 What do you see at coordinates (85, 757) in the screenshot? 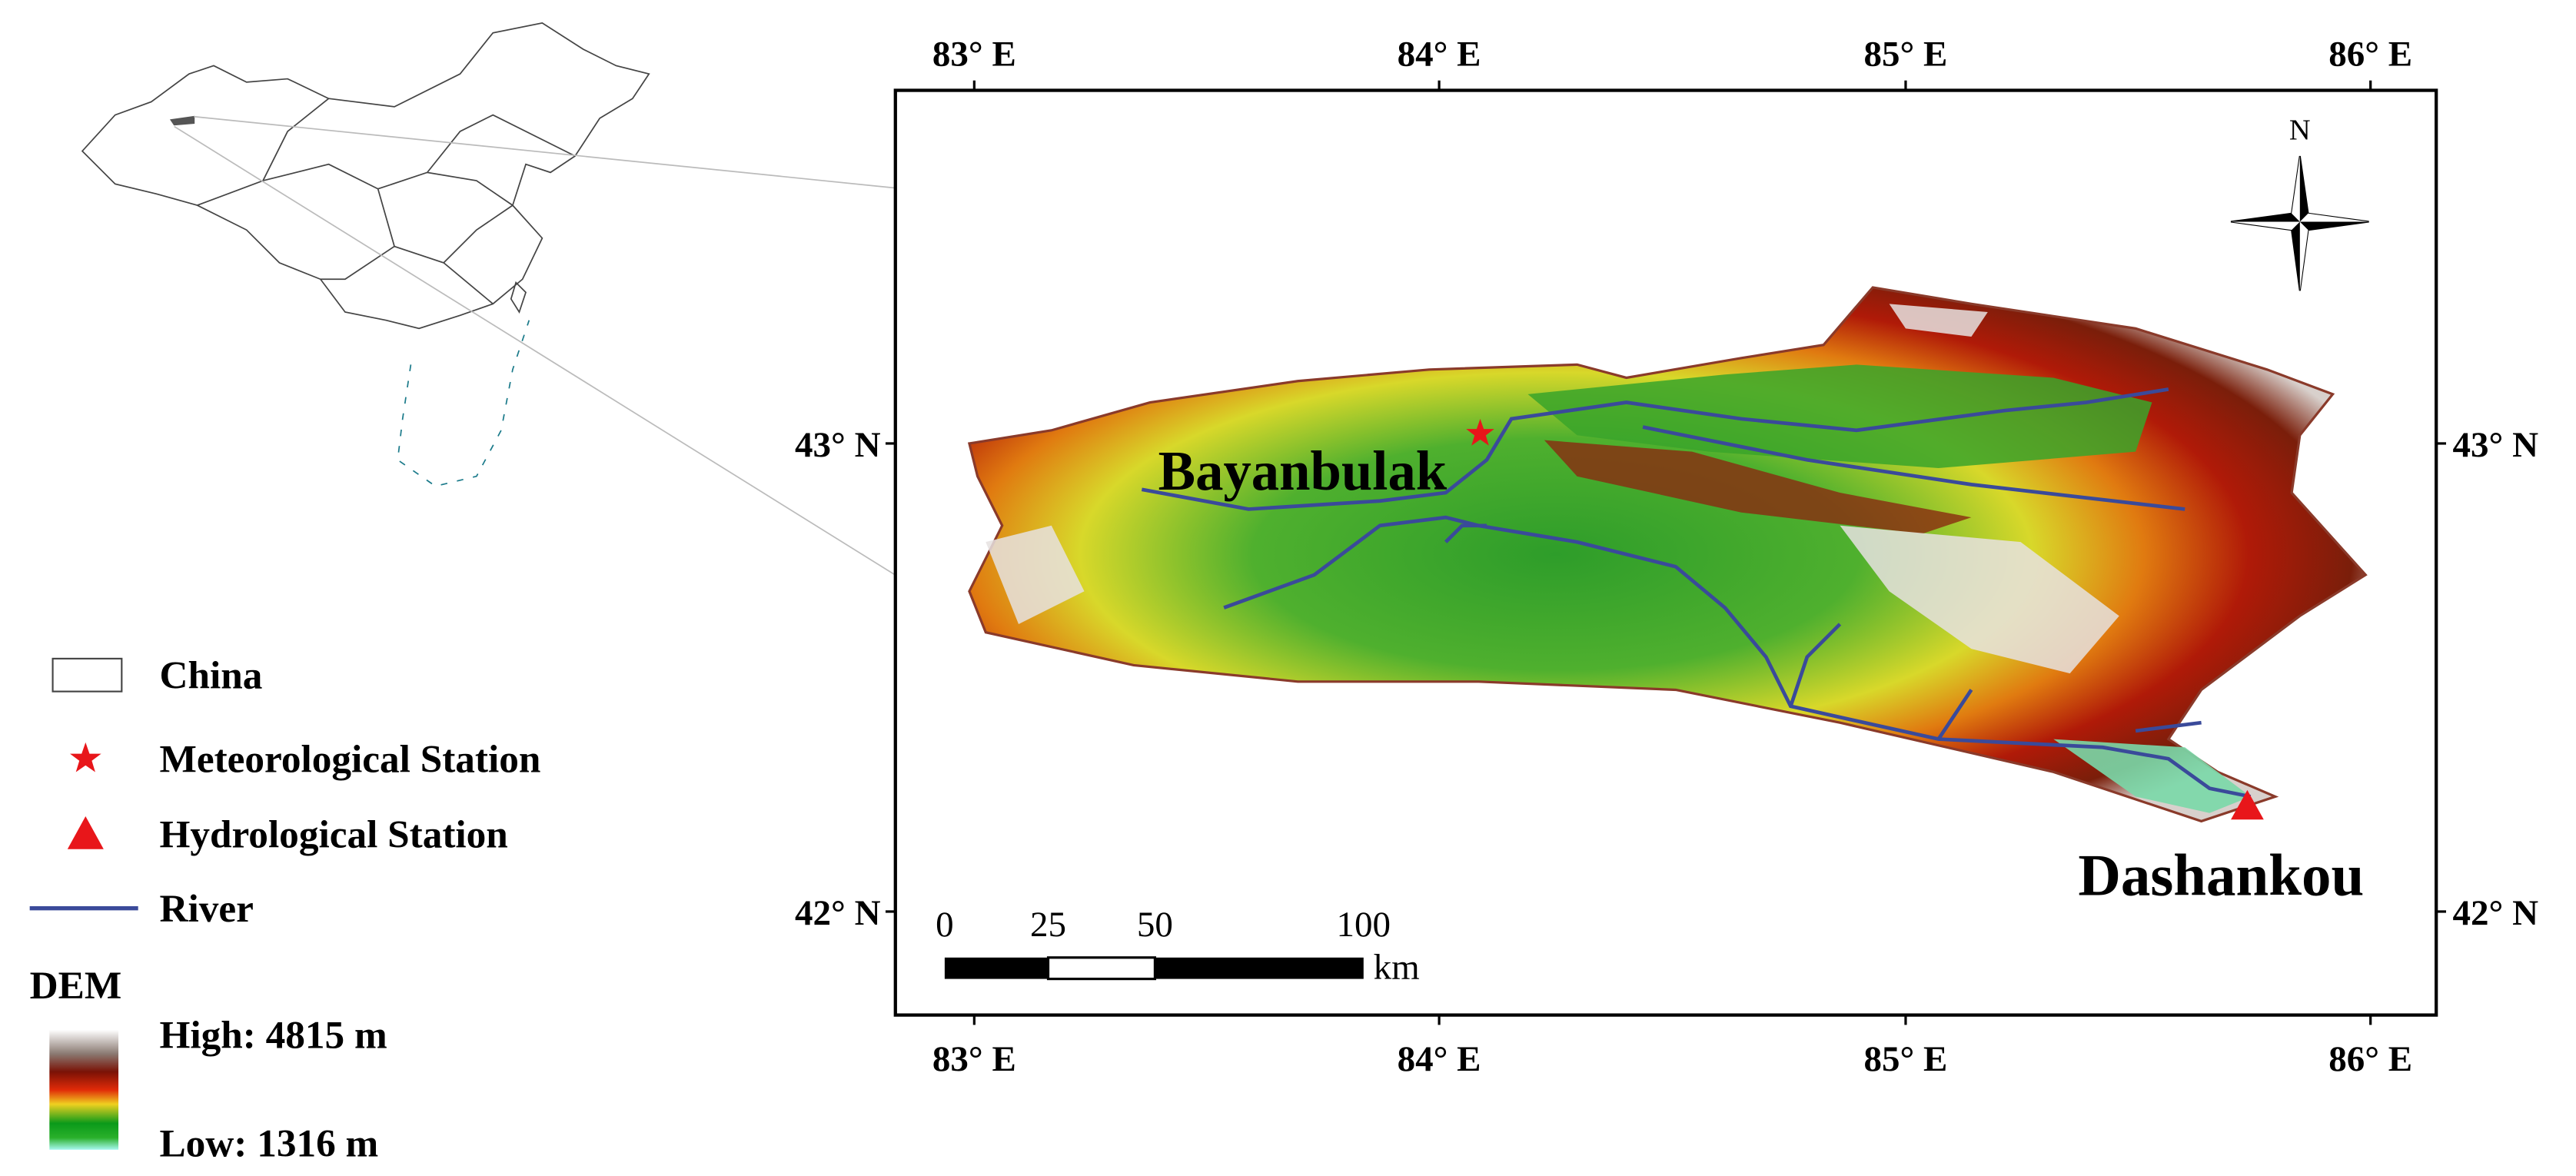
I see `legend-star` at bounding box center [85, 757].